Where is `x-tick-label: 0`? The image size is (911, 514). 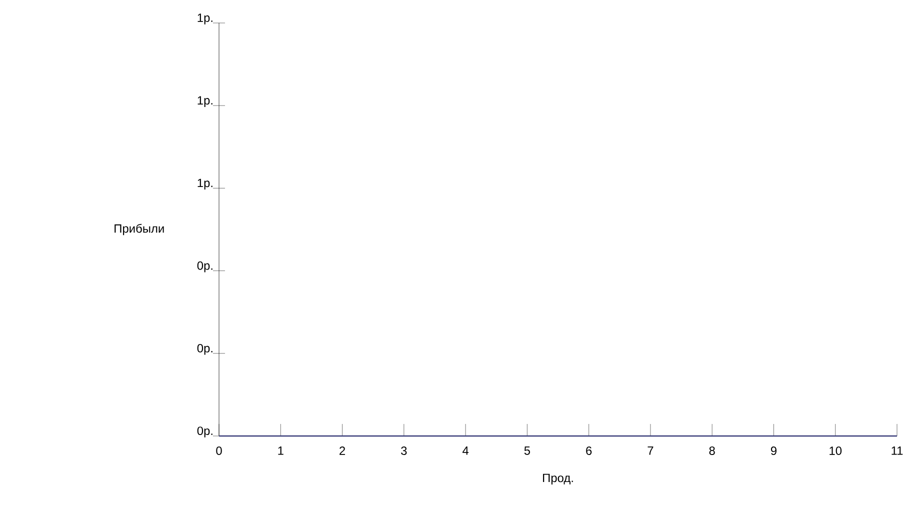
x-tick-label: 0 is located at coordinates (219, 450).